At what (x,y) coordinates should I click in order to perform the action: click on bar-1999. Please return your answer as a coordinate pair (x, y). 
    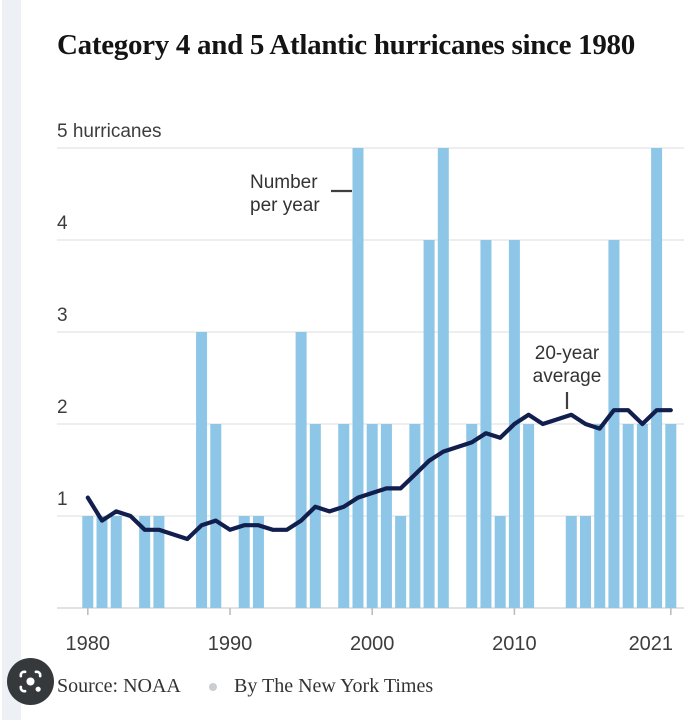
    Looking at the image, I should click on (358, 378).